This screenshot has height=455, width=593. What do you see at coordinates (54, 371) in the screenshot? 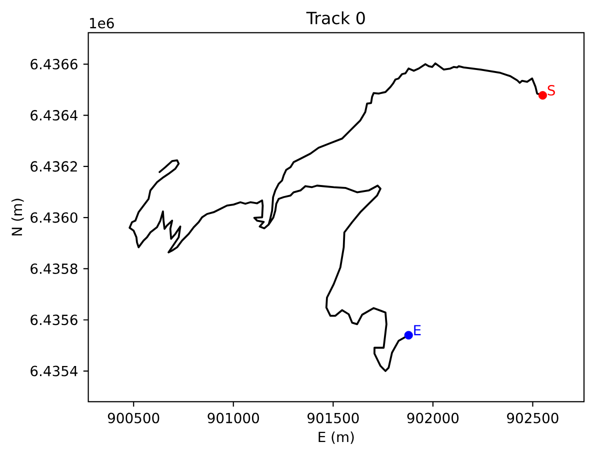
I see `y-tick-label: 6.4354` at bounding box center [54, 371].